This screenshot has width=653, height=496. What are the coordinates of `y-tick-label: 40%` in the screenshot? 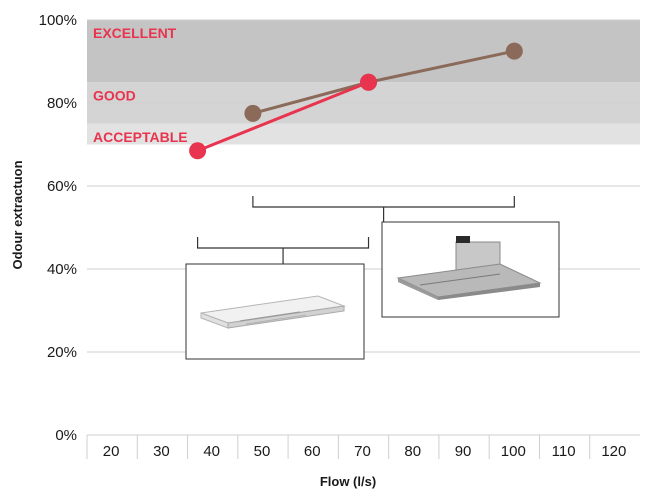 It's located at (62, 269).